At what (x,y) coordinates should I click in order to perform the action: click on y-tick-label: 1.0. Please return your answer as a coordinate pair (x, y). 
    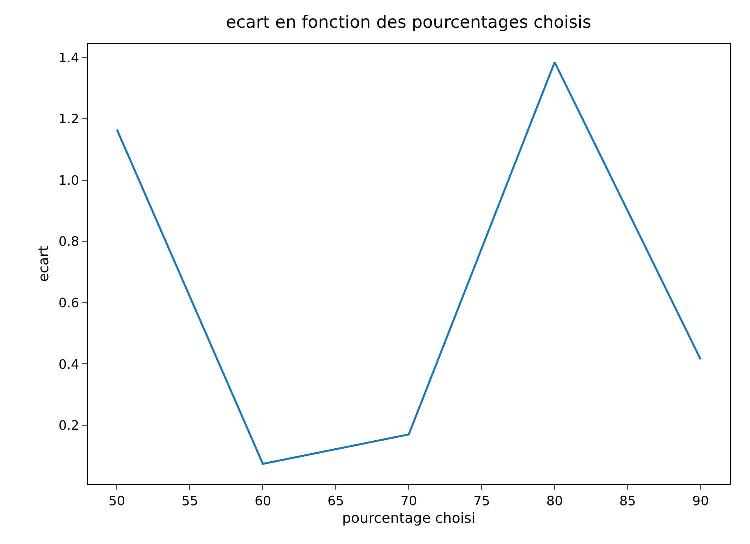
    Looking at the image, I should click on (69, 181).